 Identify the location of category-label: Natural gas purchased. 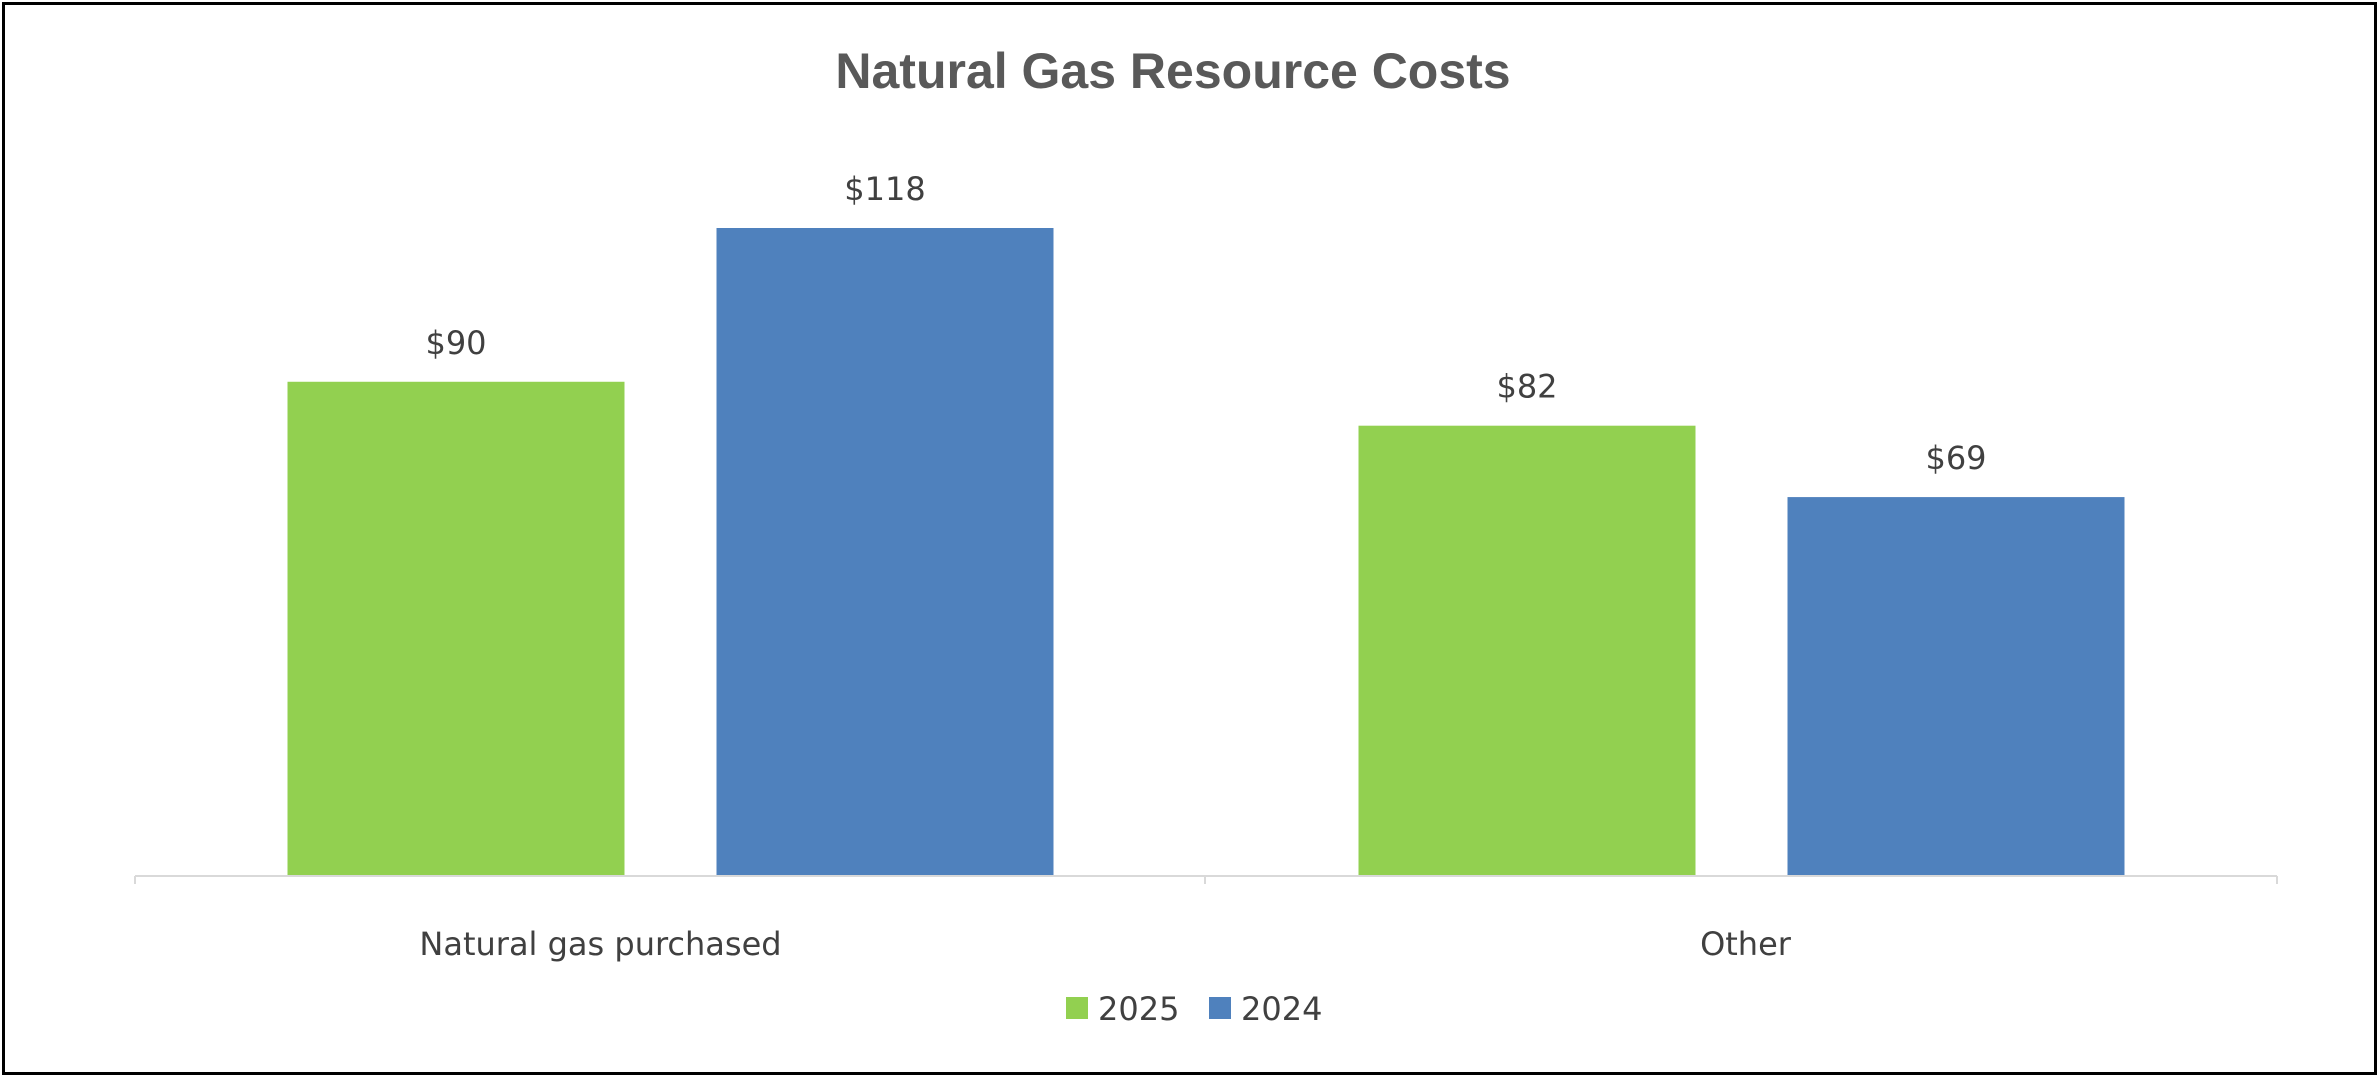
(600, 944).